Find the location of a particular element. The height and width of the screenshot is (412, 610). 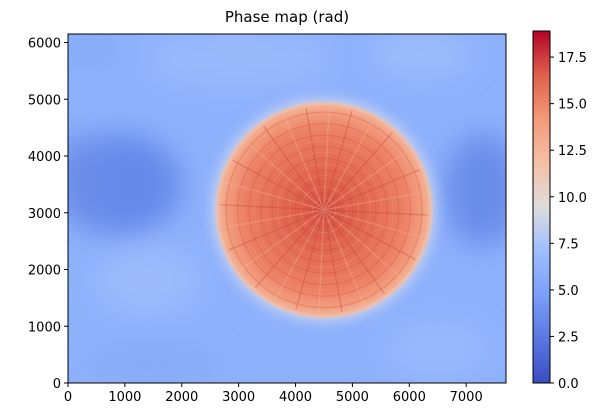

colorbar-tick-label: 15.0 is located at coordinates (572, 105).